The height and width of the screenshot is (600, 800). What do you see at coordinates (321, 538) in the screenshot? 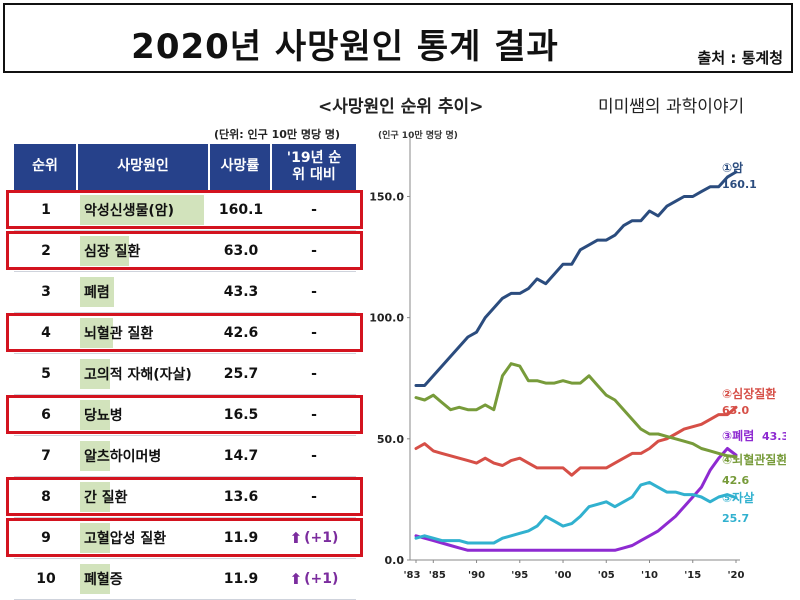
I see `comparison-value: (+1)` at bounding box center [321, 538].